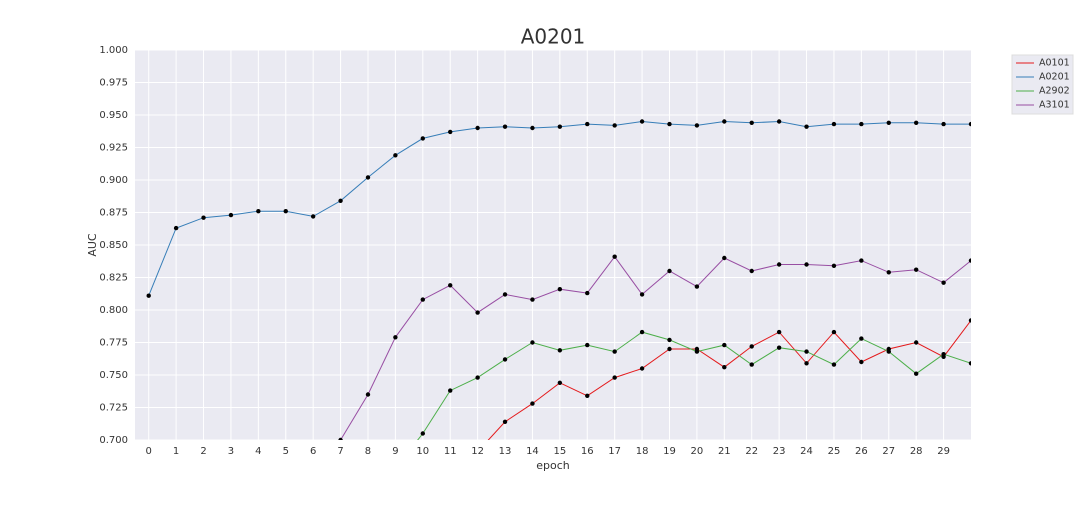 Image resolution: width=1080 pixels, height=508 pixels. What do you see at coordinates (286, 451) in the screenshot?
I see `x-tick-label: 5` at bounding box center [286, 451].